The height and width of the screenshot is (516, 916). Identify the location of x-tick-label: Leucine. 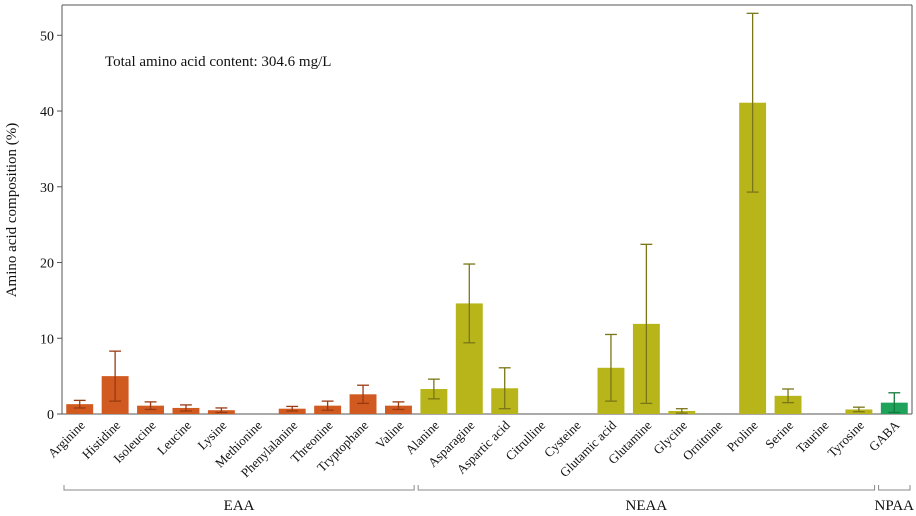
(174, 437).